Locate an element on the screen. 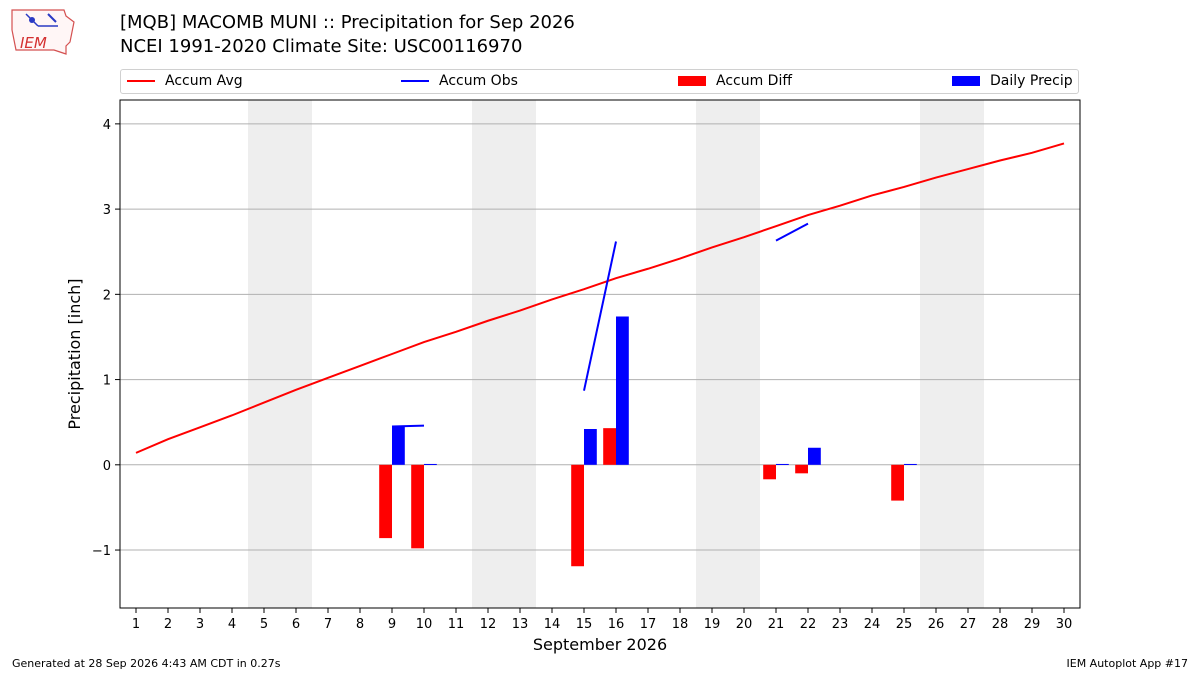  x-tick-label: 11 is located at coordinates (456, 624).